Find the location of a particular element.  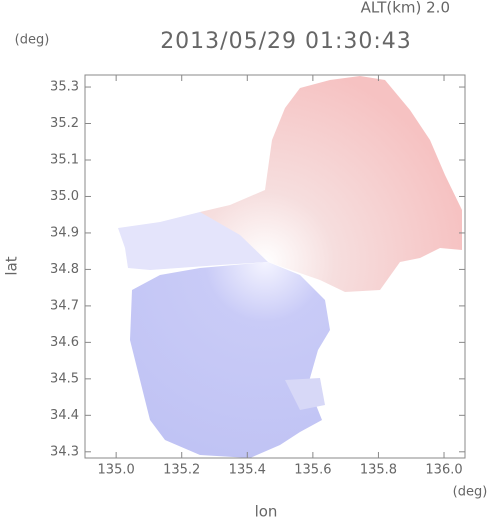

y-tick-label: 34.8 is located at coordinates (64, 269).